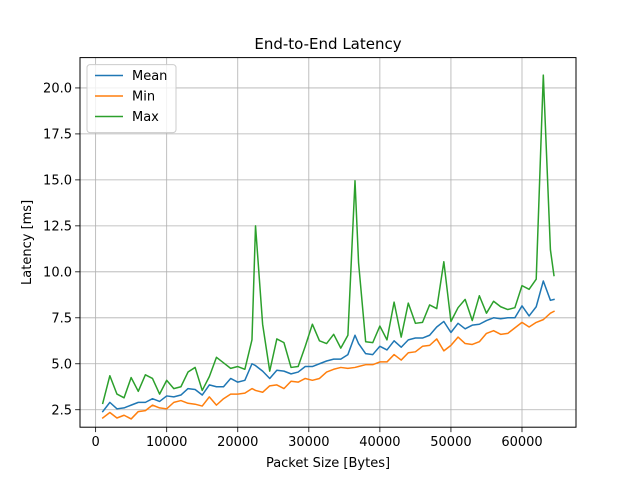  I want to click on y-tick-label: 17.5, so click(57, 135).